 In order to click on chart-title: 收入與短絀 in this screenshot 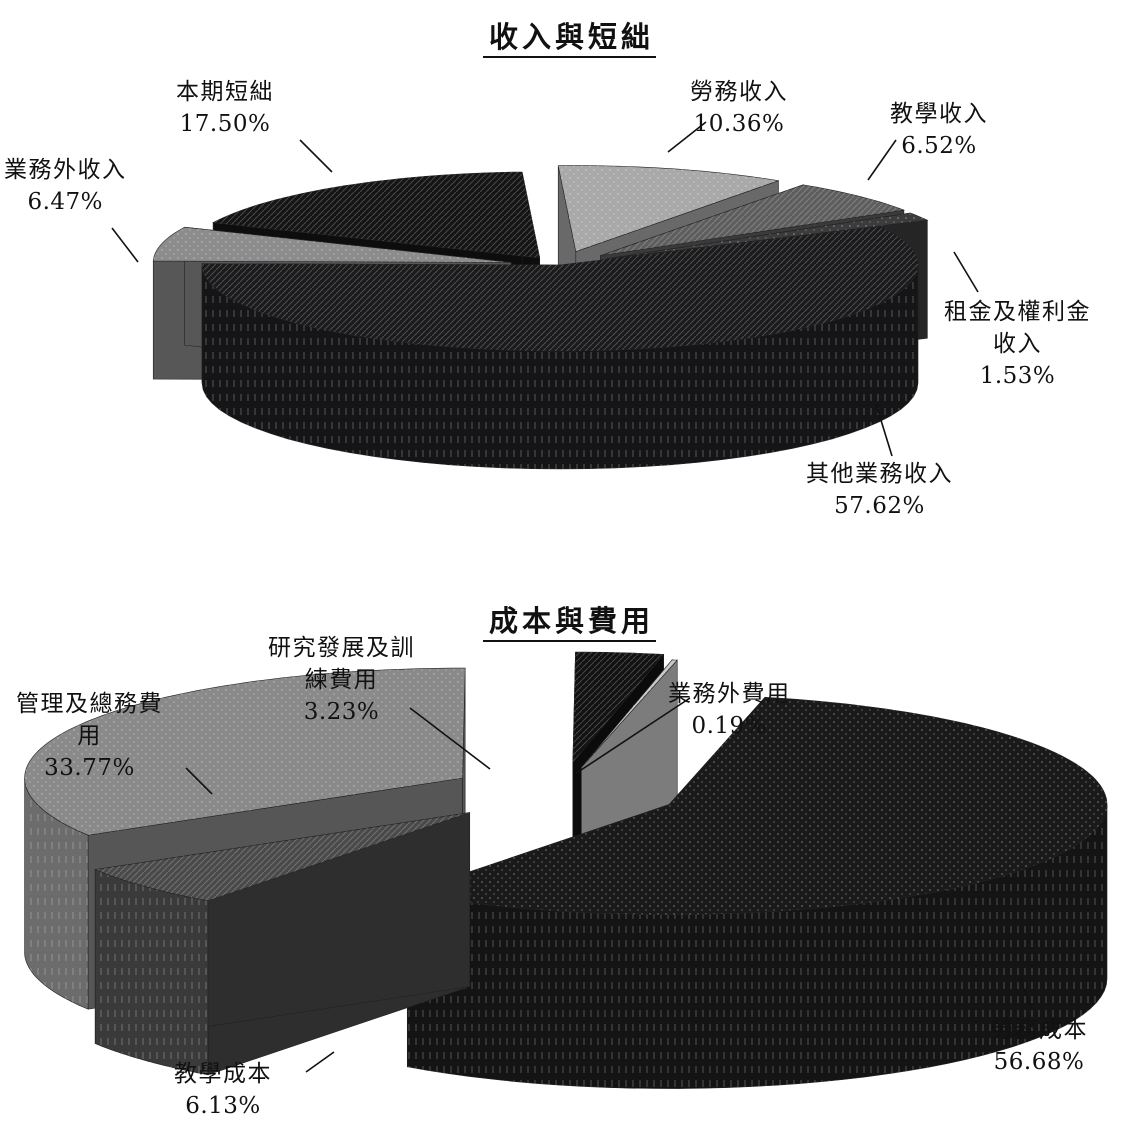, I will do `click(569, 36)`.